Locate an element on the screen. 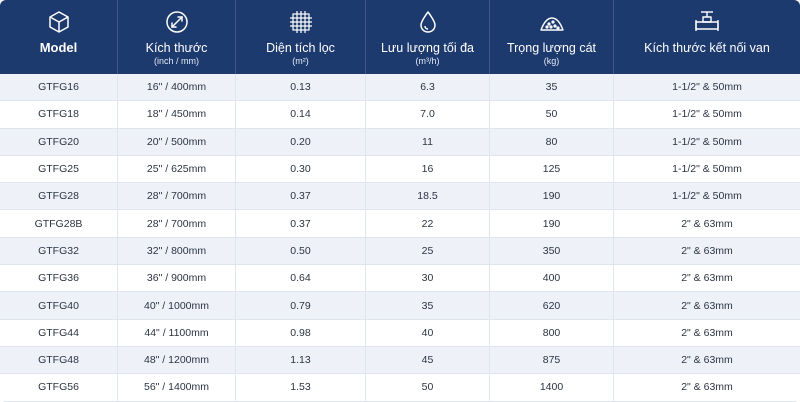 The image size is (800, 402). cell-sand-weight: 350 is located at coordinates (551, 251).